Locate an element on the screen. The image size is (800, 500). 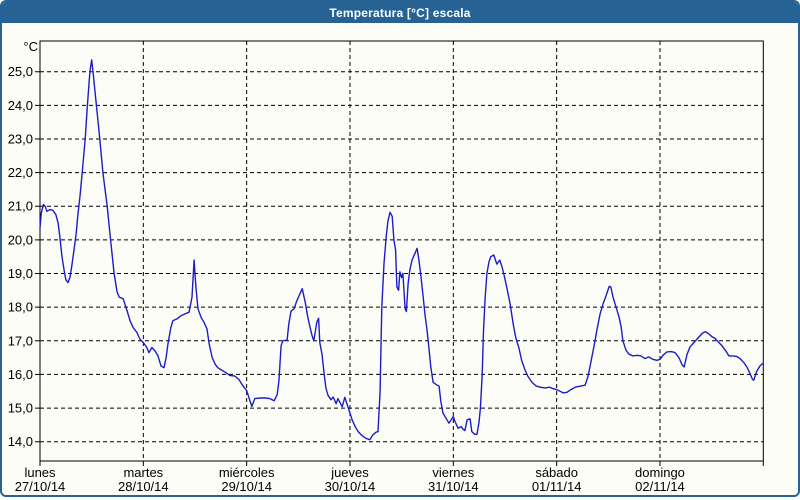
window-title-bar: Temperatura [°C] escala is located at coordinates (400, 12).